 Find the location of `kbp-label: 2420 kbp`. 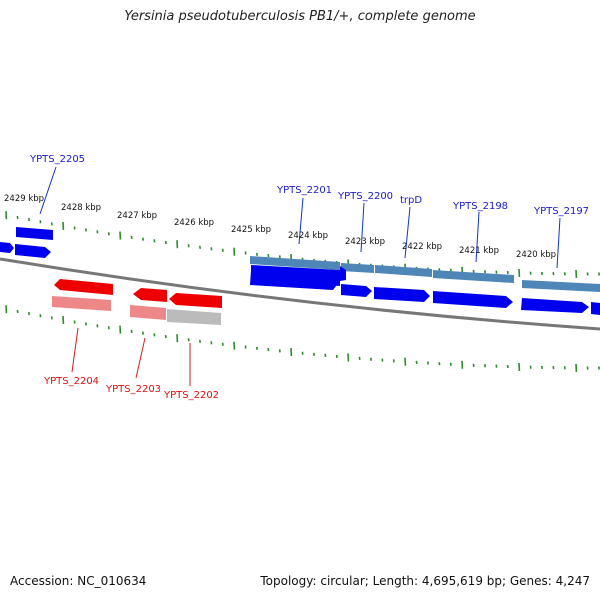

kbp-label: 2420 kbp is located at coordinates (536, 255).